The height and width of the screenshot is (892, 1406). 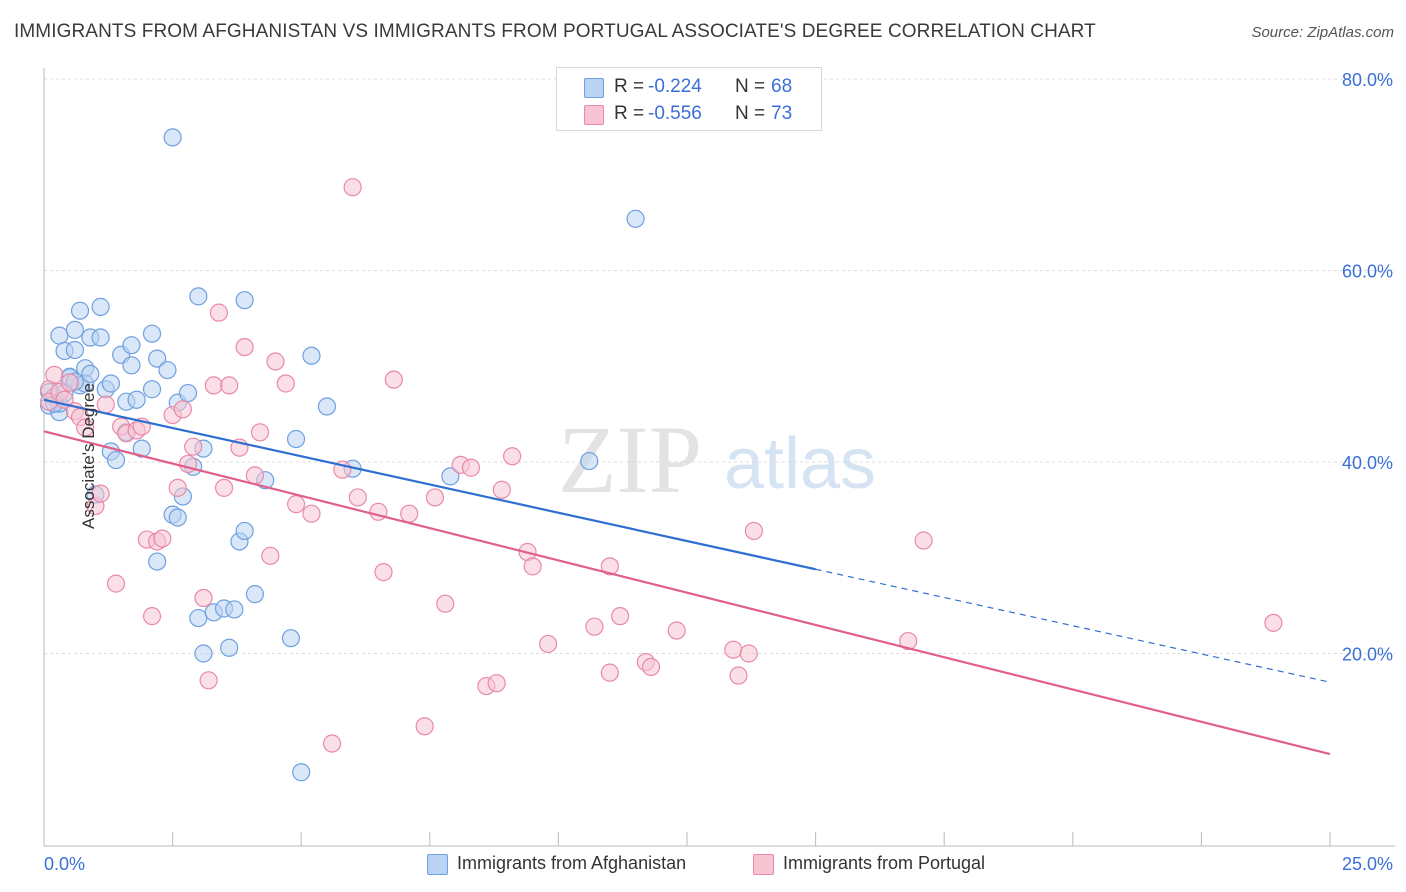 I want to click on watermark: ZIP atlas, so click(x=717, y=459).